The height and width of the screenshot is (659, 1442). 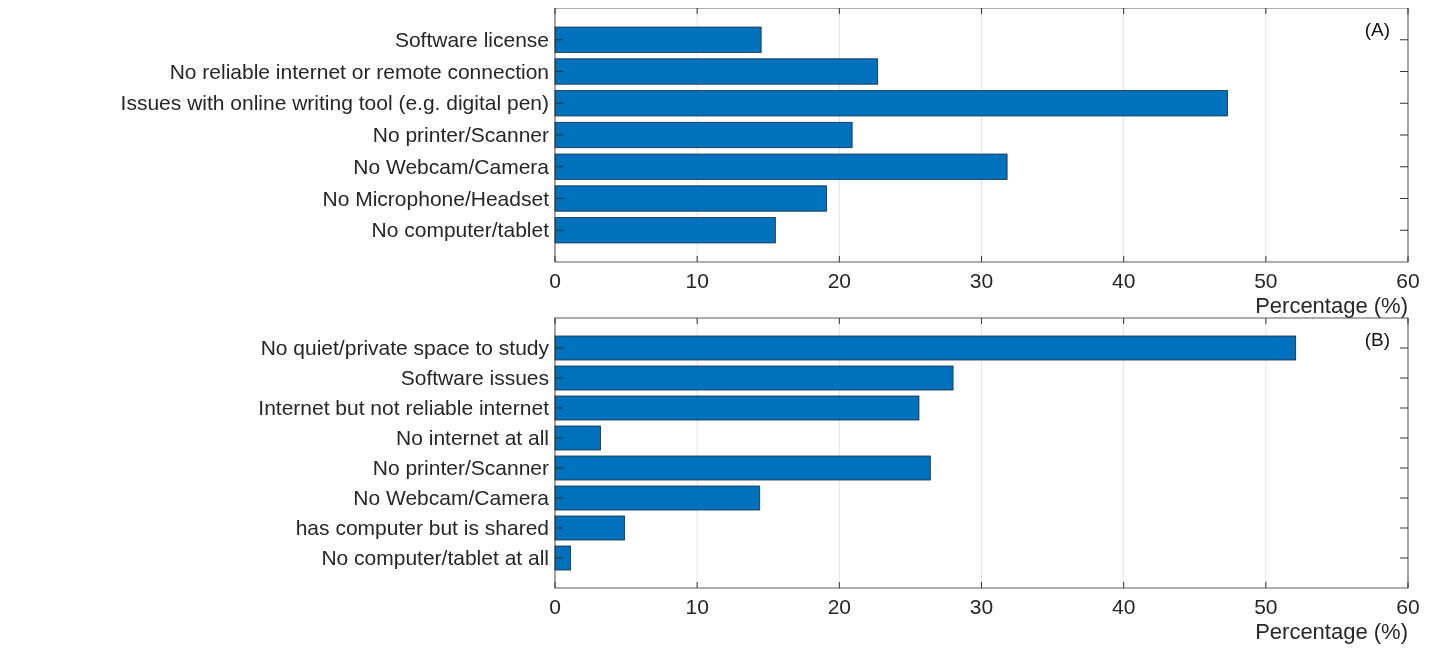 What do you see at coordinates (436, 198) in the screenshot?
I see `y-tick-label: No Microphone/Headset` at bounding box center [436, 198].